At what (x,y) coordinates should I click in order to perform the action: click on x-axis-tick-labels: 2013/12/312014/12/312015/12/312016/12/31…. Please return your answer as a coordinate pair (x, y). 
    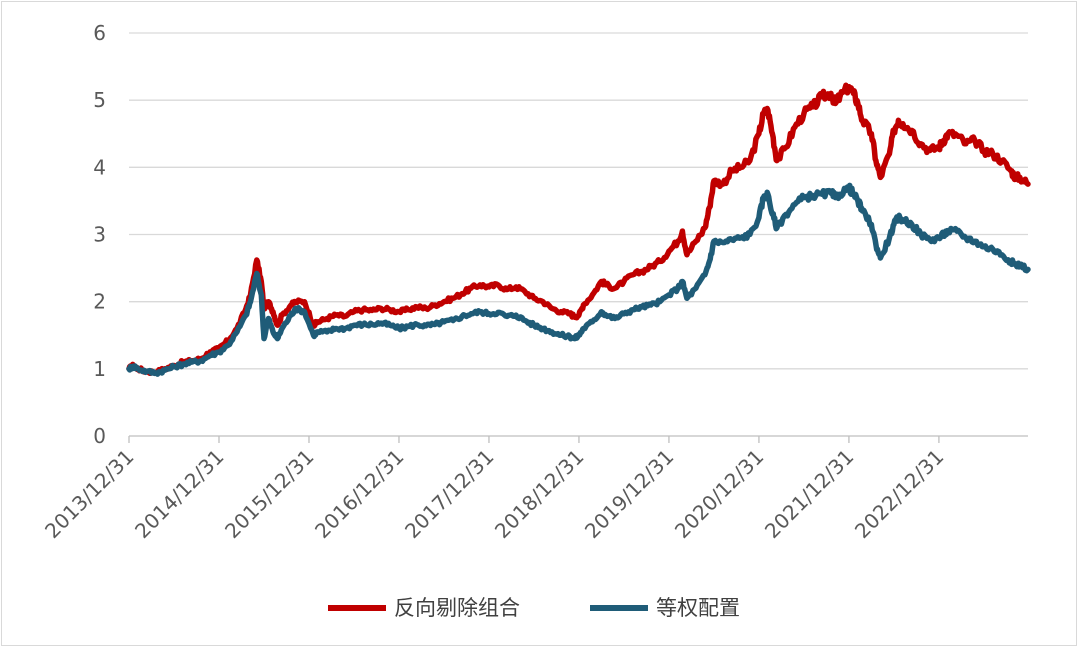
    Looking at the image, I should click on (494, 494).